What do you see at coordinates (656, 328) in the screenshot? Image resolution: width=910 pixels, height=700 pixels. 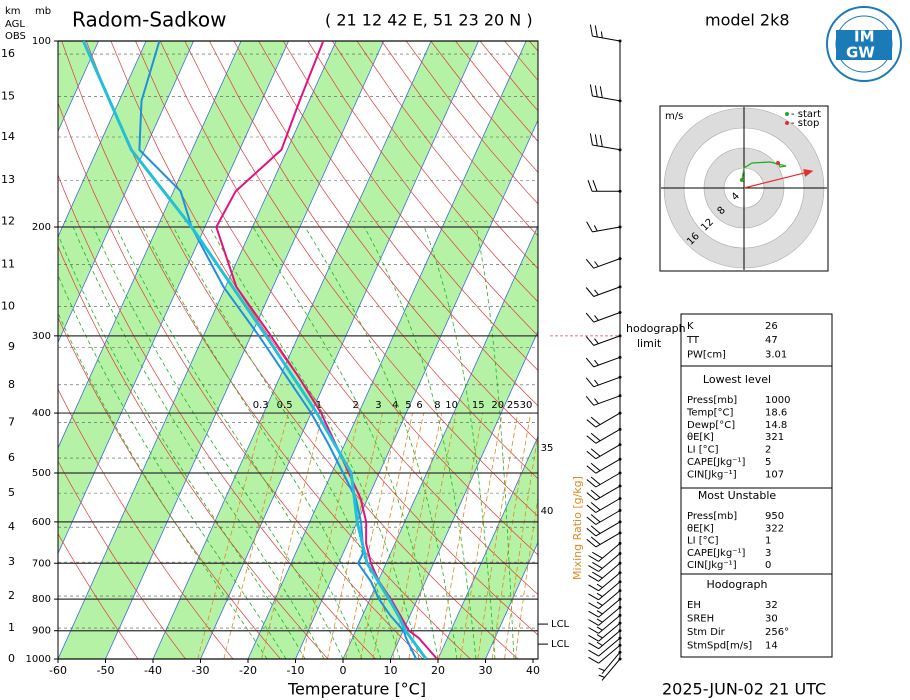 I see `hodograph-limit-label: hodograph` at bounding box center [656, 328].